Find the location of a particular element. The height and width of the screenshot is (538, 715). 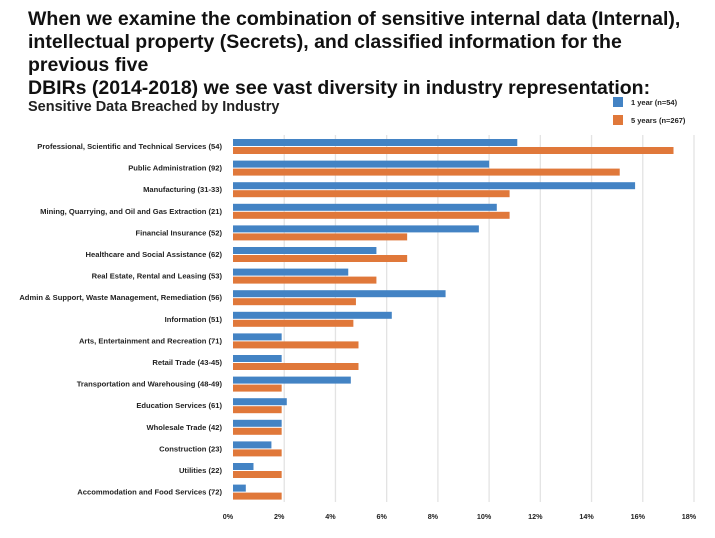

x-tick-label: 0% is located at coordinates (228, 516).